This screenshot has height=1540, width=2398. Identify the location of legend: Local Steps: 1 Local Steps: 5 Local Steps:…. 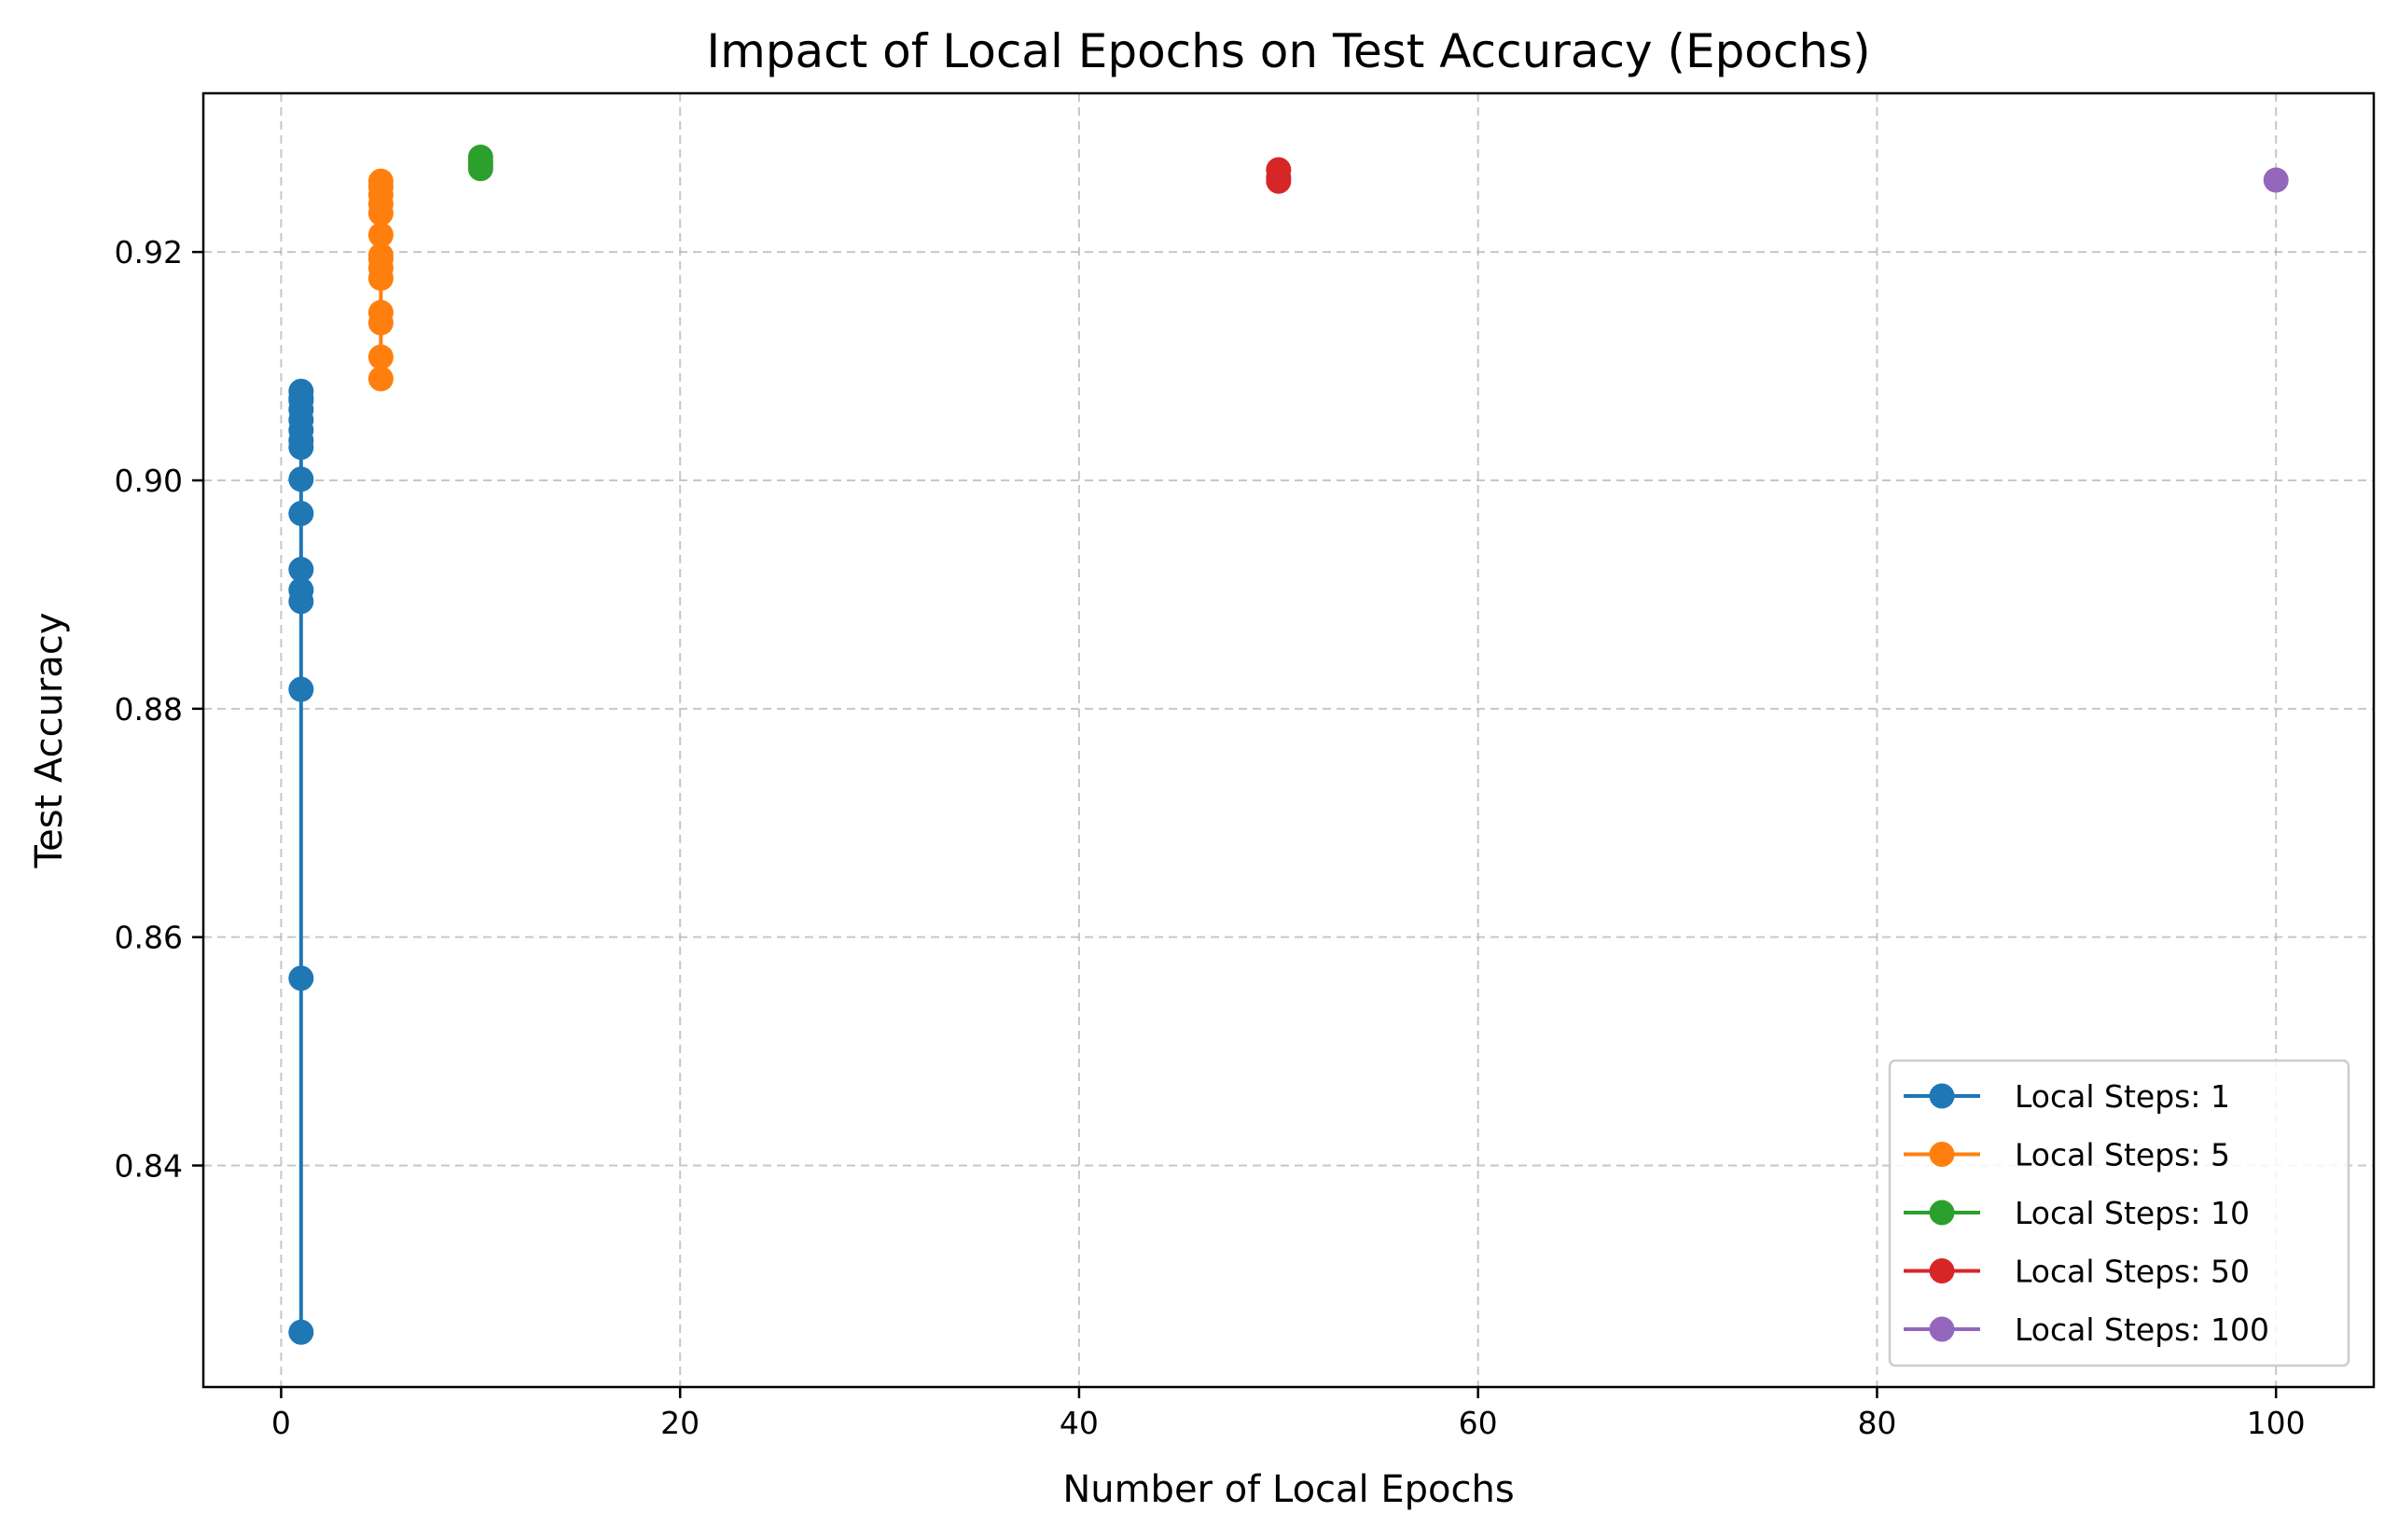
(2119, 1213).